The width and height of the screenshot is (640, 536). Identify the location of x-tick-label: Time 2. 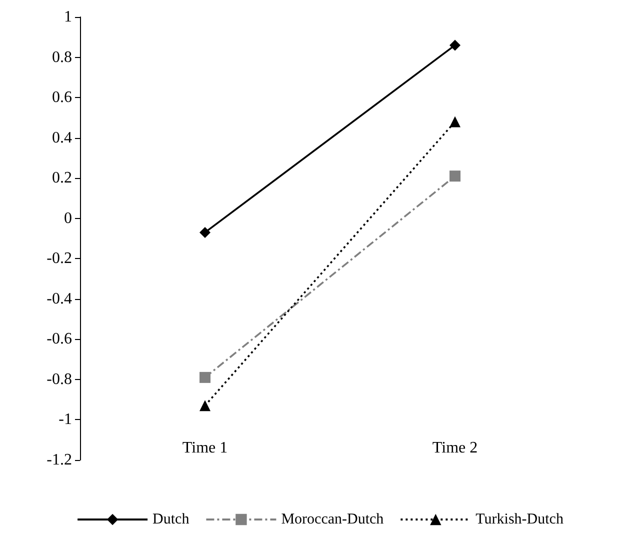
(455, 448).